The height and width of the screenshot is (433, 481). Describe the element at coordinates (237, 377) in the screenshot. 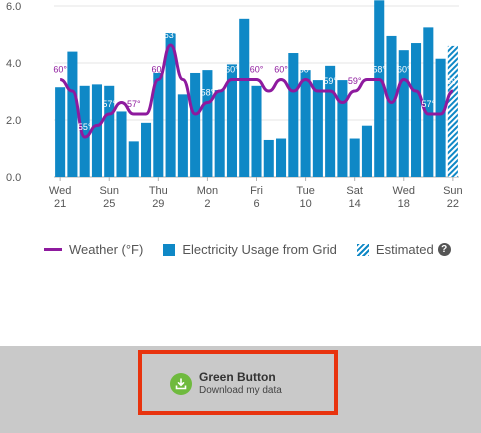

I see `green-button-title: Green Button` at that location.